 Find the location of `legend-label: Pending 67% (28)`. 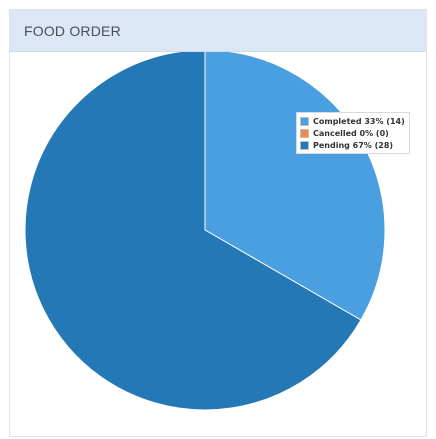

legend-label: Pending 67% (28) is located at coordinates (353, 145).